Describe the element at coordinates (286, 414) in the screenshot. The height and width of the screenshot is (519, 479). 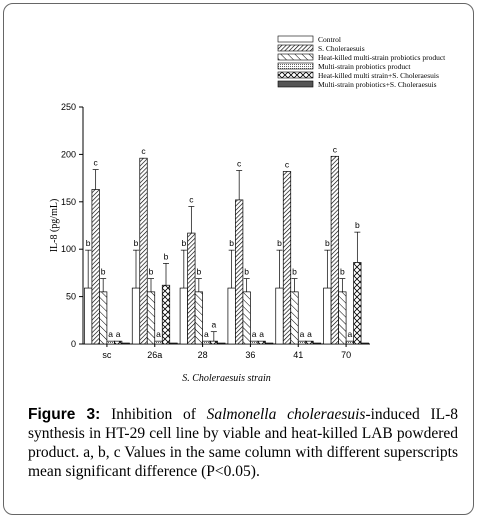
I see `caption-organism: Salmonella choleraesuis` at that location.